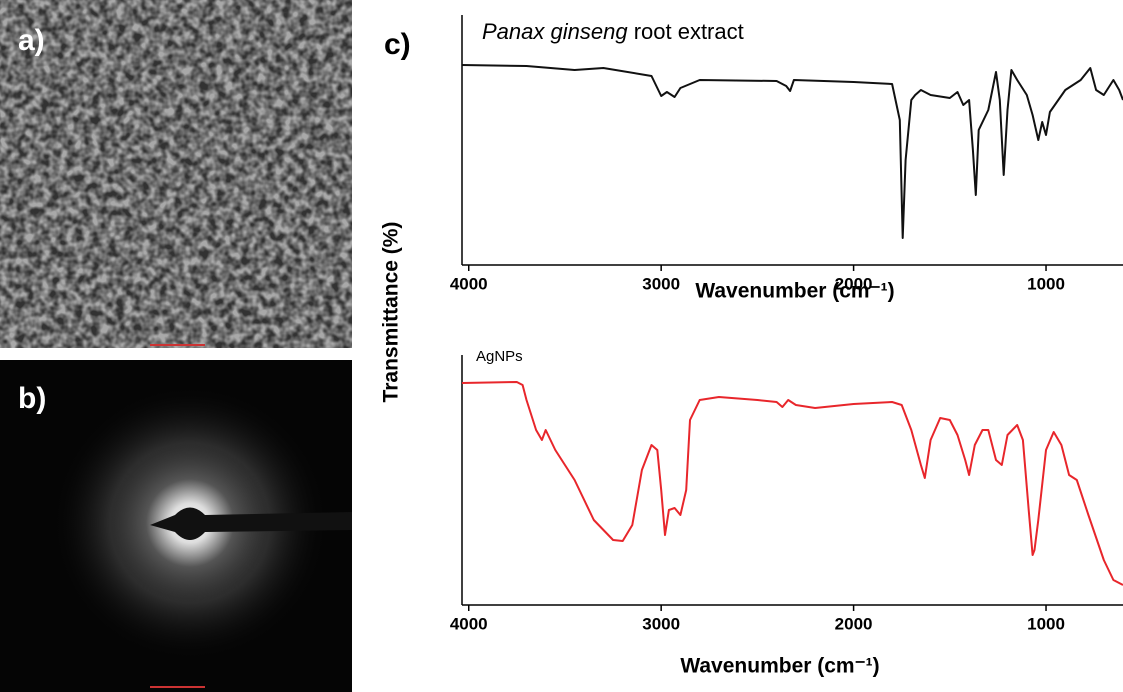 The image size is (1123, 692). Describe the element at coordinates (397, 44) in the screenshot. I see `panel-label: c)` at that location.